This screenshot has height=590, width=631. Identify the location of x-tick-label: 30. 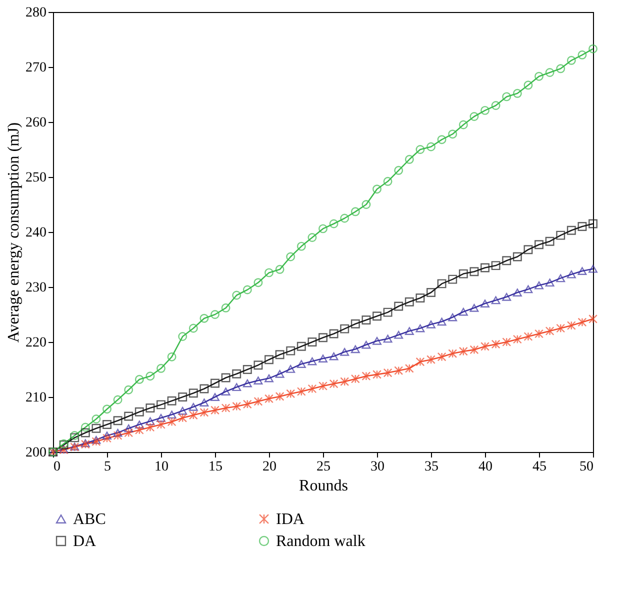
(377, 467).